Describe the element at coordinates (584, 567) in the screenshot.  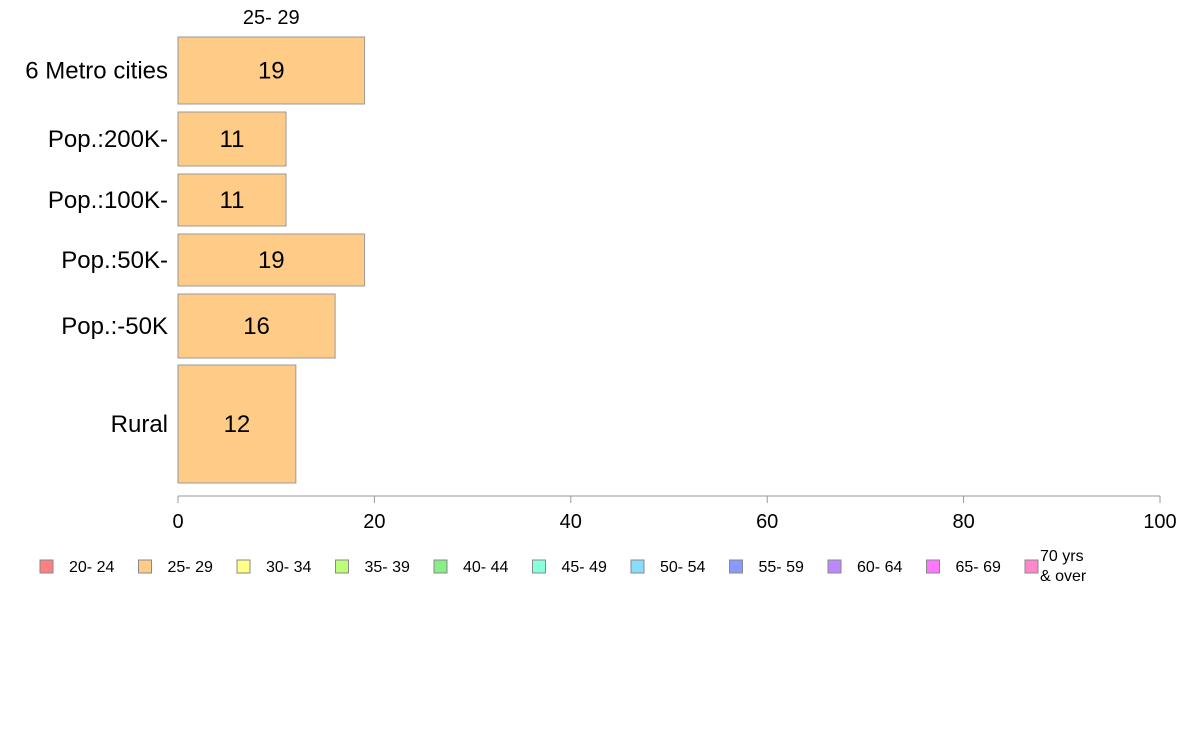
I see `legend-label: 45- 49` at that location.